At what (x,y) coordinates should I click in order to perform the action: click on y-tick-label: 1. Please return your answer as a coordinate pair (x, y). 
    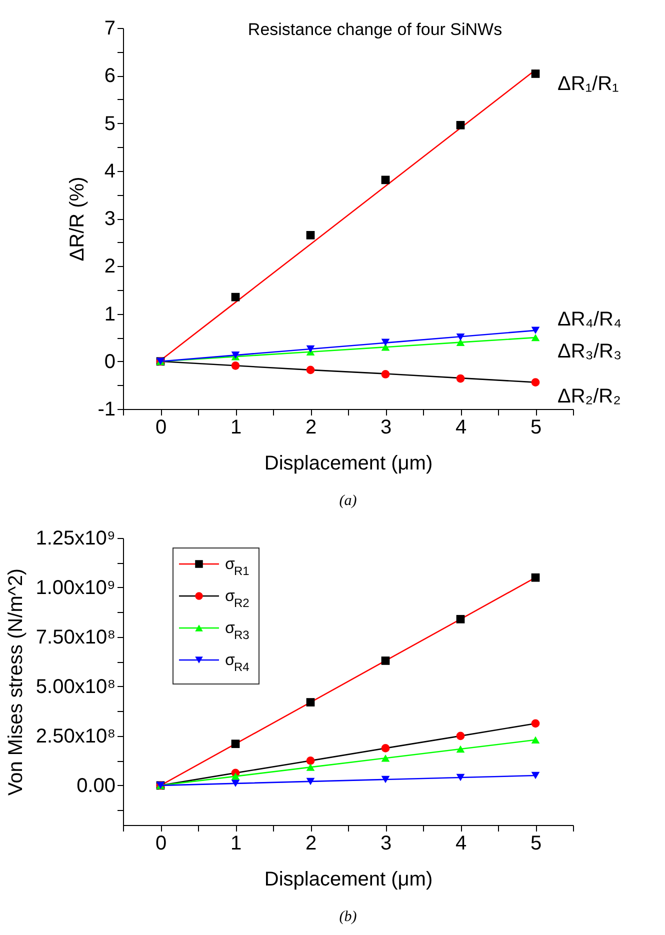
    Looking at the image, I should click on (110, 314).